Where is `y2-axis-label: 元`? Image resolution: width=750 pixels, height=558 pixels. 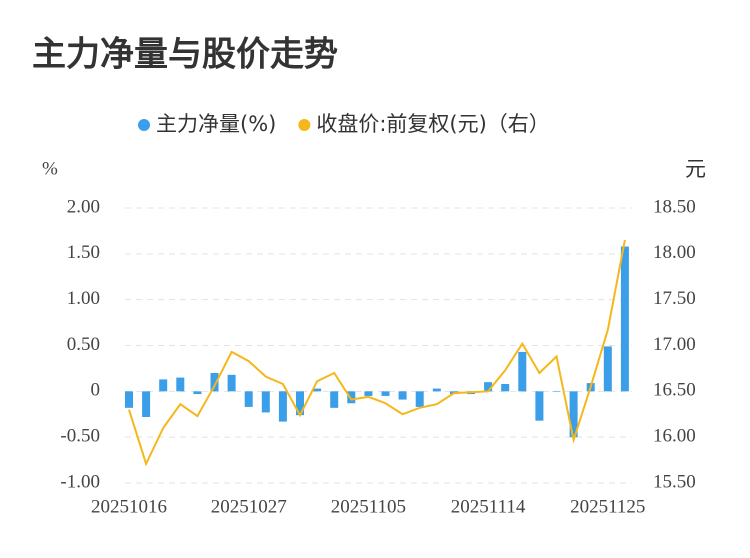 y2-axis-label: 元 is located at coordinates (695, 169).